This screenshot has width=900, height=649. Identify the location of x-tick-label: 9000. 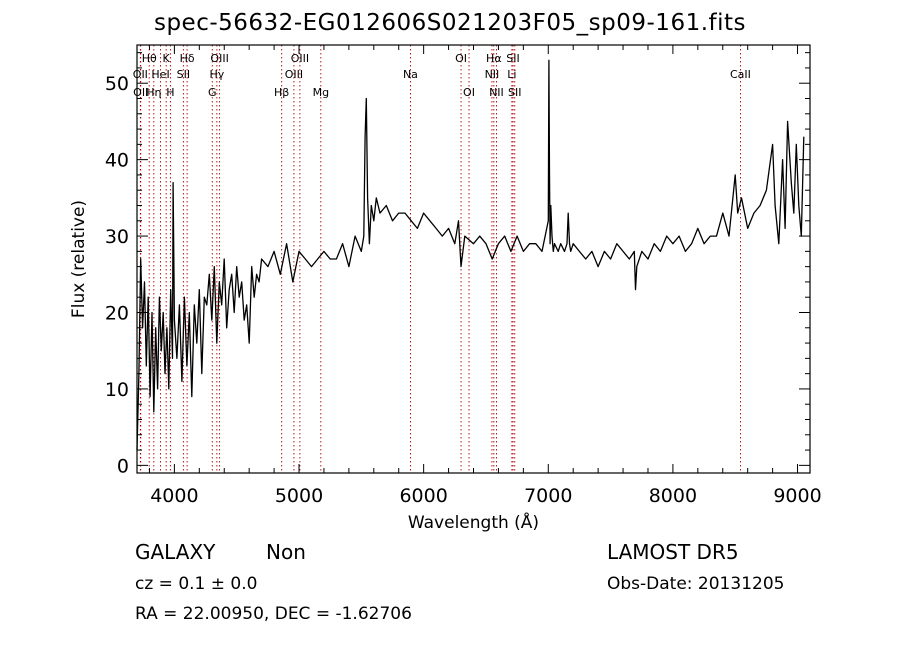
(797, 496).